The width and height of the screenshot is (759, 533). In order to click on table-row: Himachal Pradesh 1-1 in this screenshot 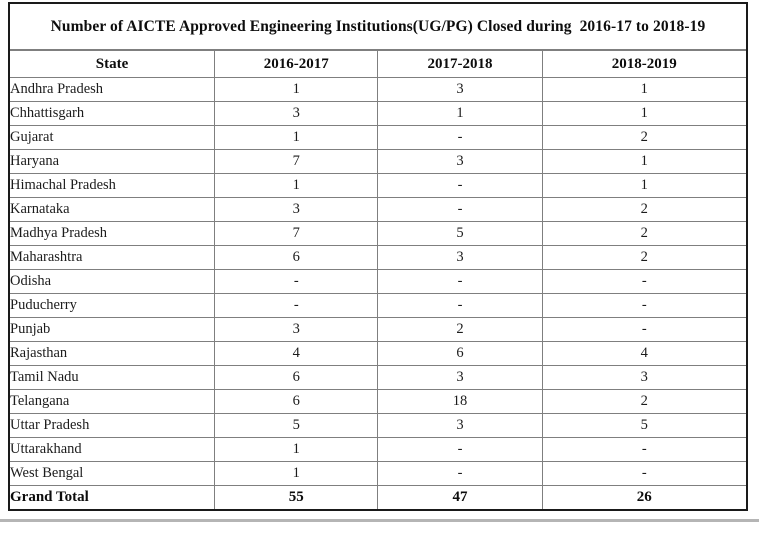, I will do `click(378, 185)`.